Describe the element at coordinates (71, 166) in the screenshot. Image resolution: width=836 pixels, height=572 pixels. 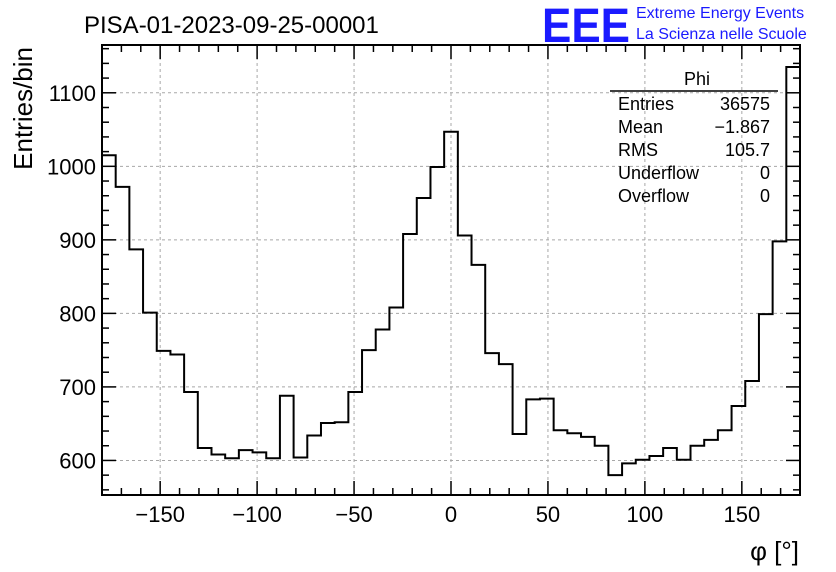
I see `y-tick-label: 1000` at that location.